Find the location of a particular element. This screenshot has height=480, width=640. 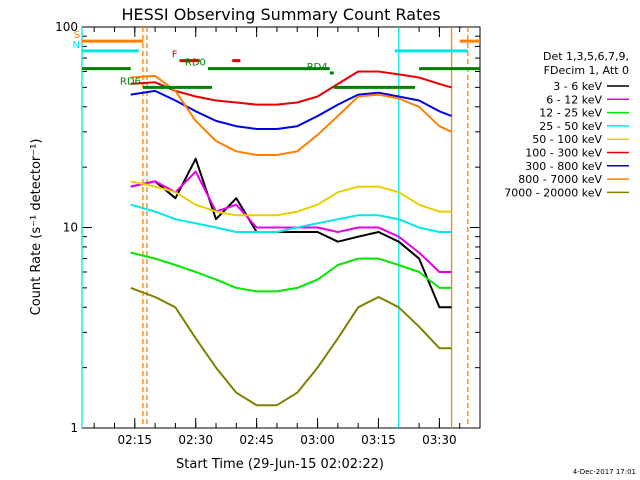

series-800-7000-kev is located at coordinates (291, 115).